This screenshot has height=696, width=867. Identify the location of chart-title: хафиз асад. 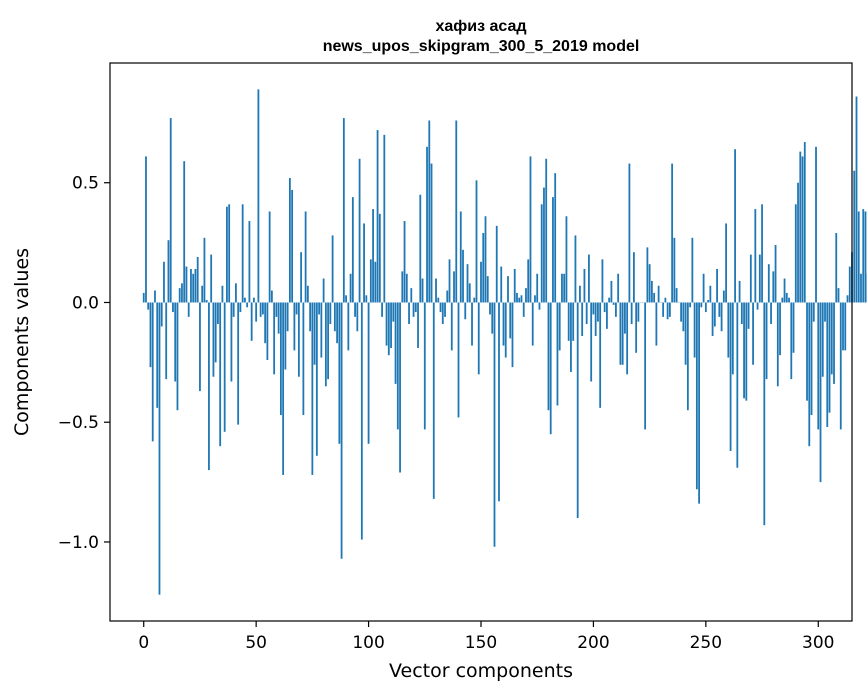
(480, 26).